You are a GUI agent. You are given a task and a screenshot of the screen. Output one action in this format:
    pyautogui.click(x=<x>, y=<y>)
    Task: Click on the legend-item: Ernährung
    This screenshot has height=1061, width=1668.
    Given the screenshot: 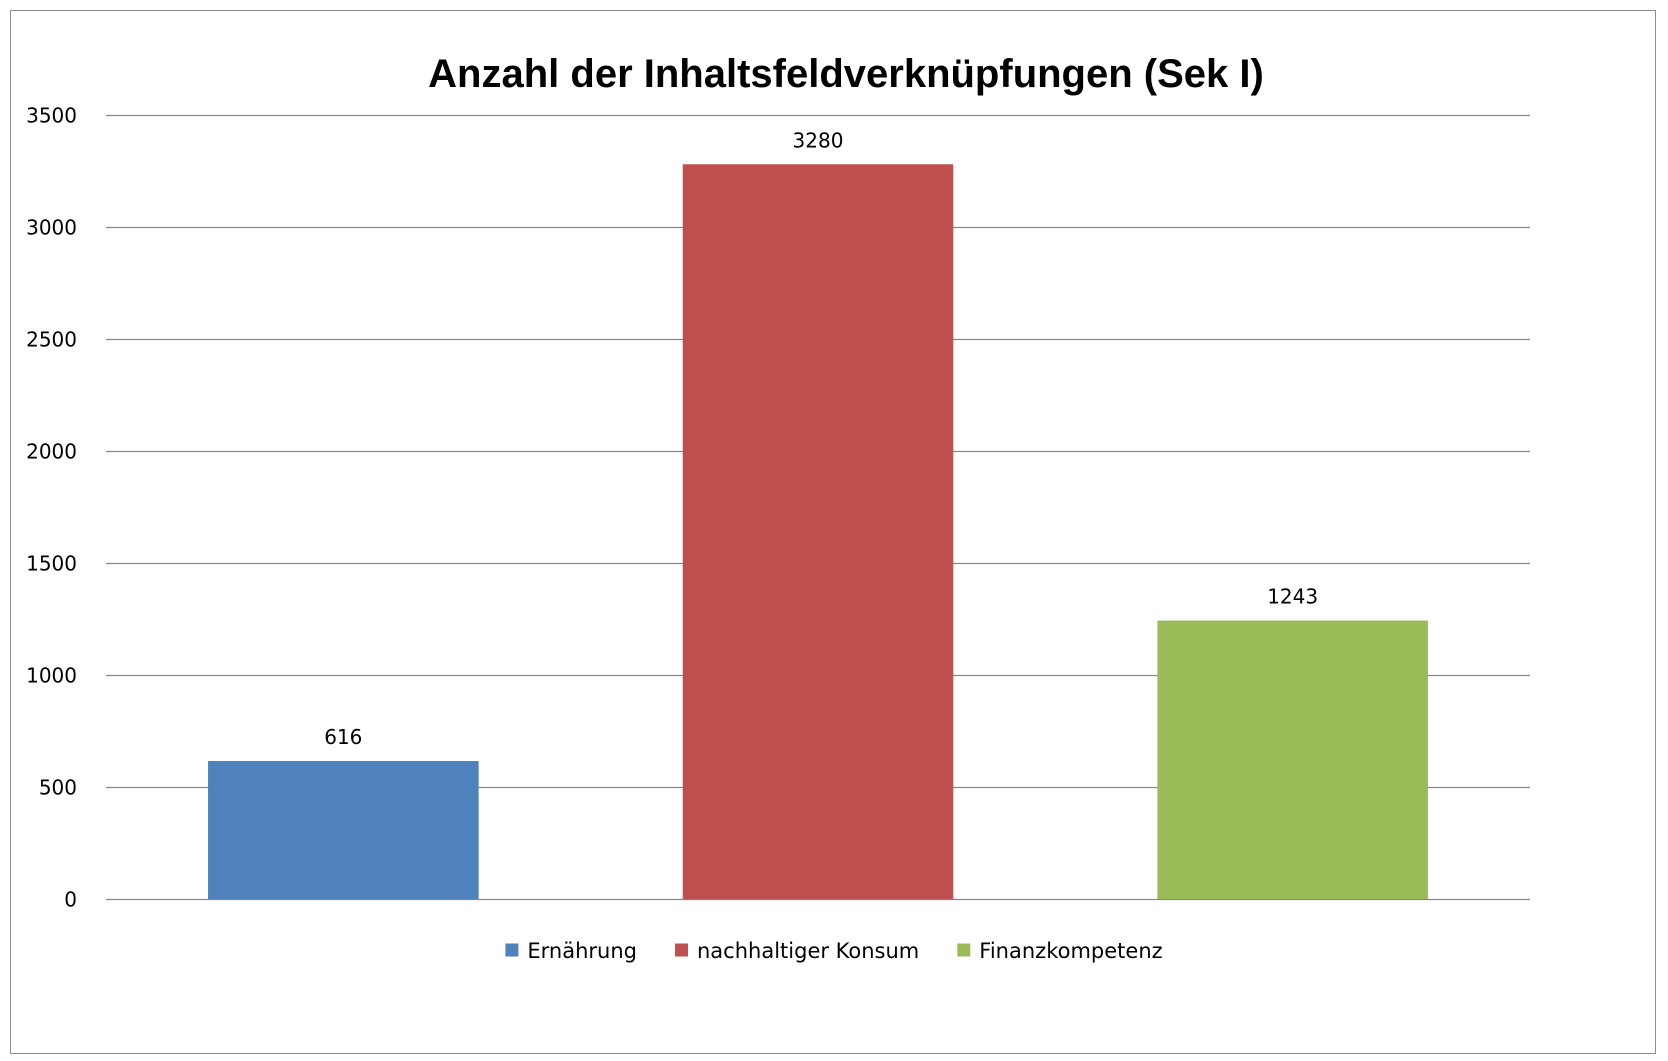 What is the action you would take?
    pyautogui.click(x=571, y=951)
    